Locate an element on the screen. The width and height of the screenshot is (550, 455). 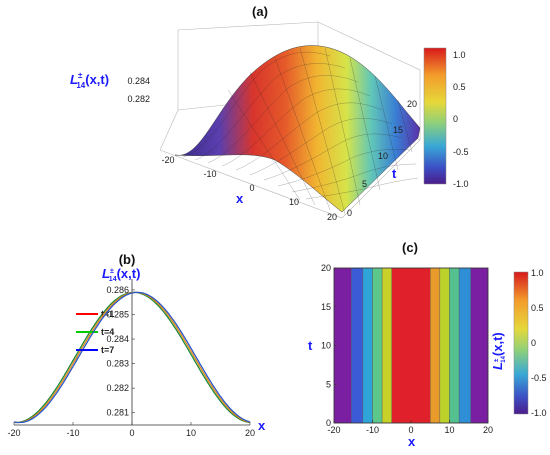
y-tick-label: 5 is located at coordinates (328, 384).